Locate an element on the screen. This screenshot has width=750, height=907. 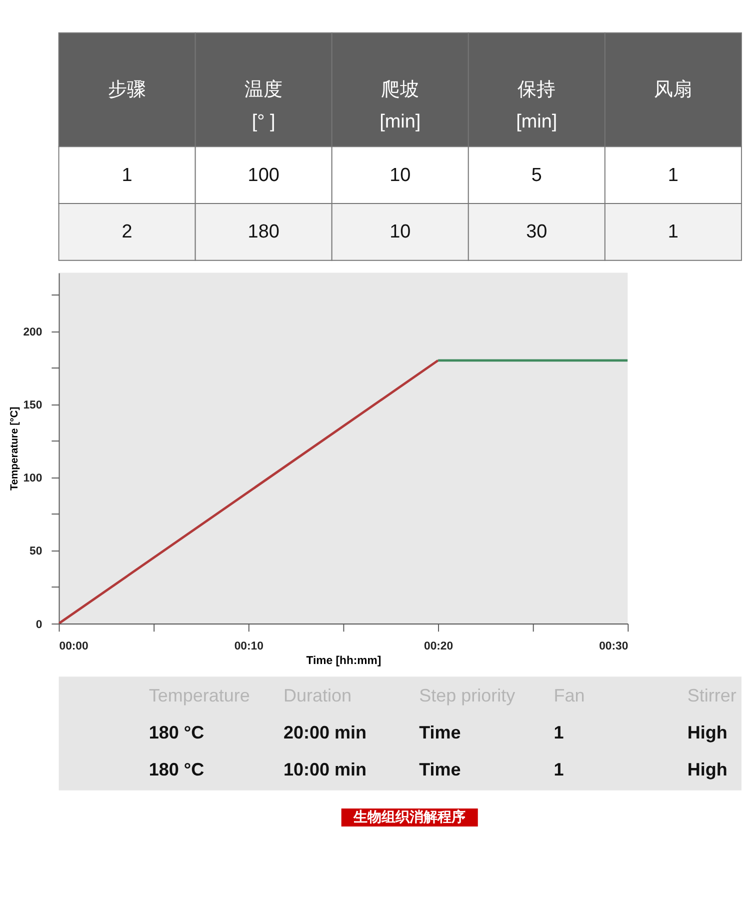
text: 2 is located at coordinates (127, 232).